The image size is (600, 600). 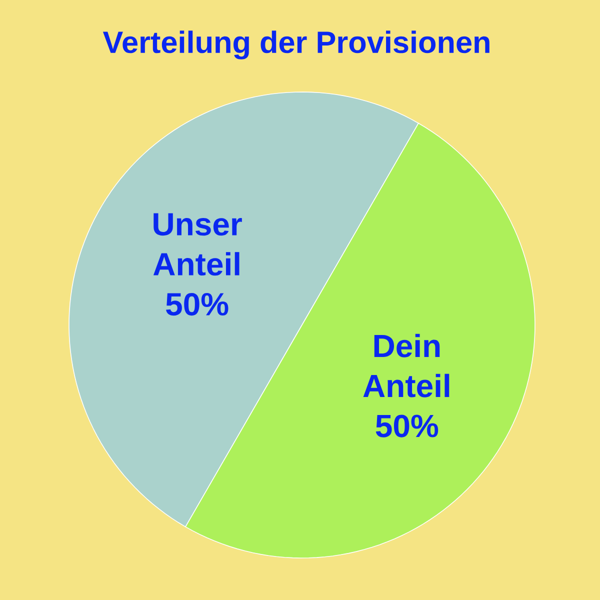 What do you see at coordinates (296, 45) in the screenshot?
I see `chart-title: Verteilung der Provisionen` at bounding box center [296, 45].